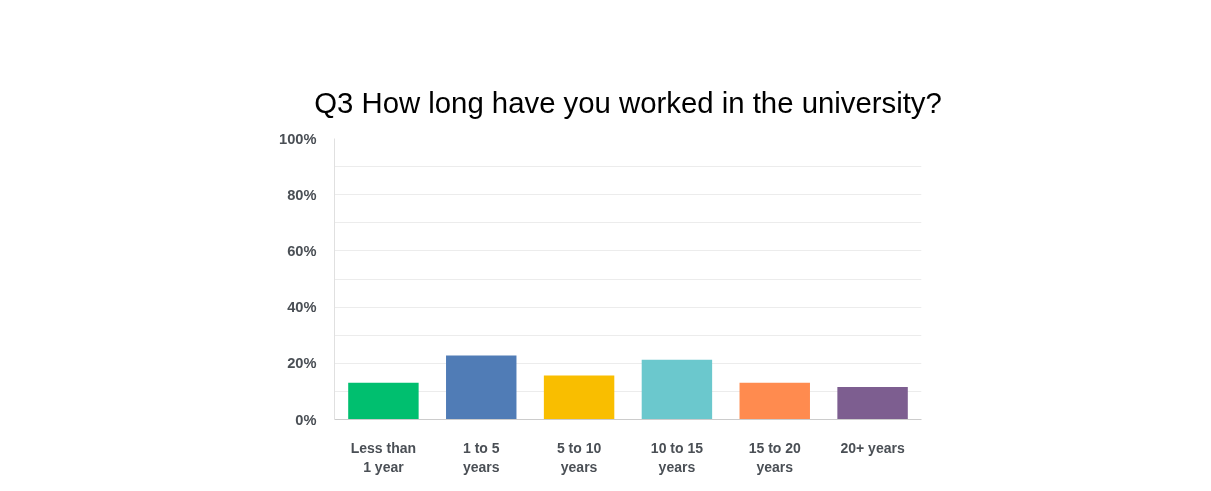  Describe the element at coordinates (298, 138) in the screenshot. I see `y-tick-label: 100%` at that location.